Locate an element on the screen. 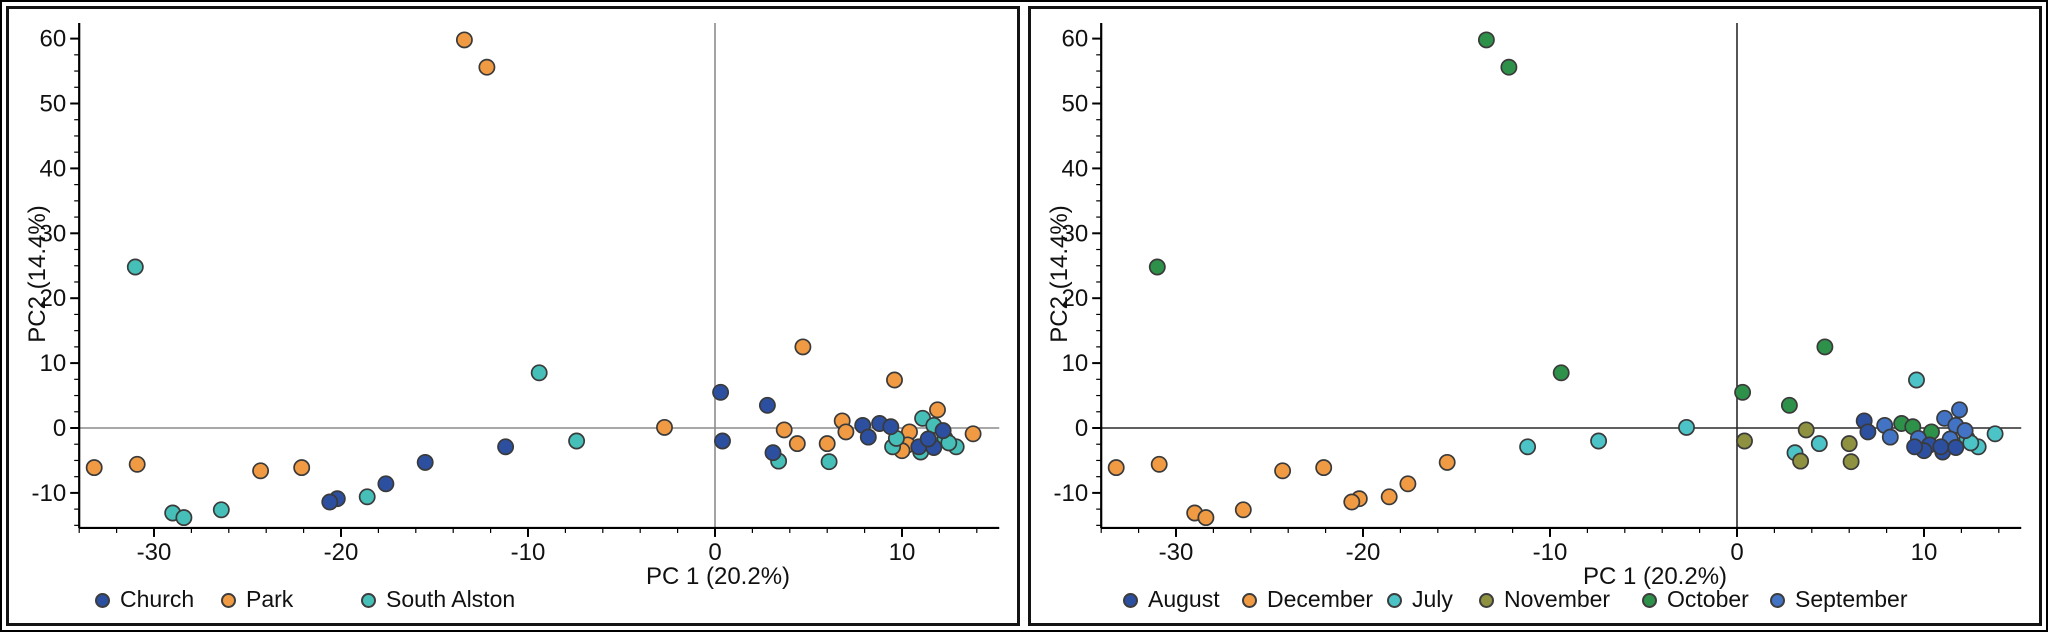 This screenshot has height=632, width=2048. y-tick-label: 30 is located at coordinates (52, 233).